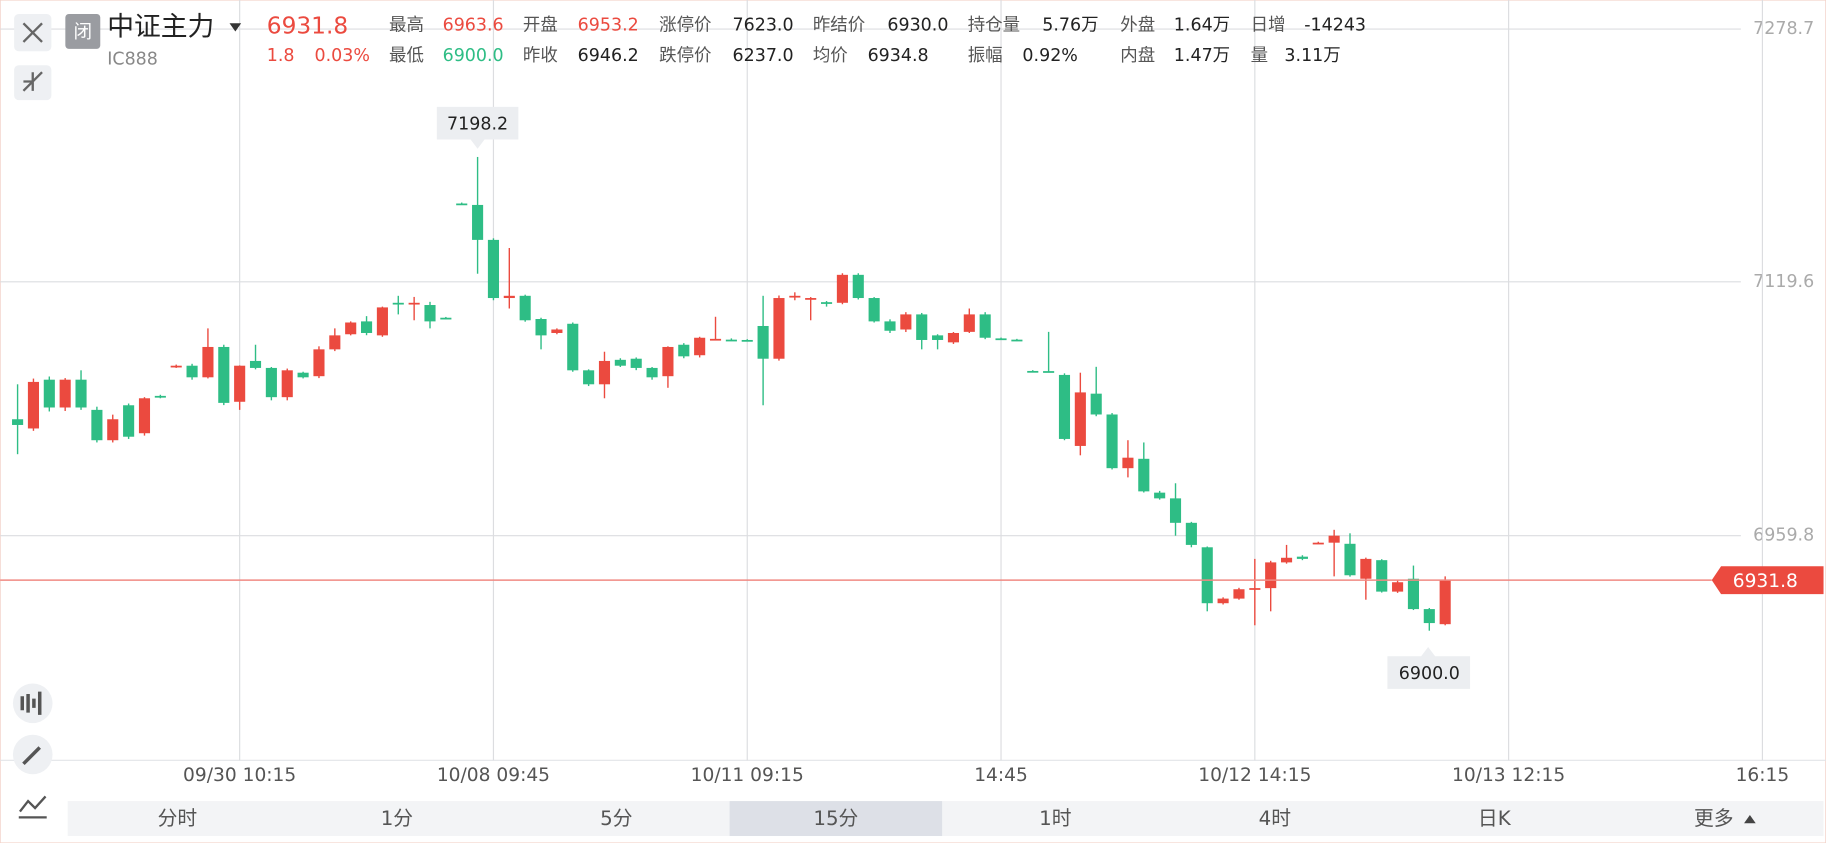 This screenshot has height=843, width=1826. Describe the element at coordinates (763, 26) in the screenshot. I see `stat-value: 7623.0` at that location.